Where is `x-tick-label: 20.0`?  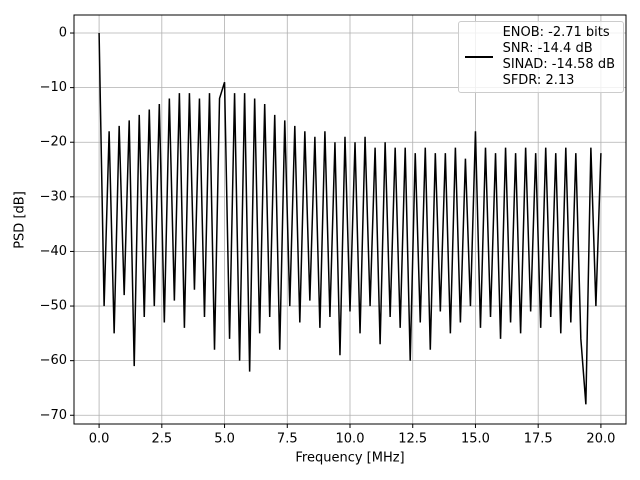 x-tick-label: 20.0 is located at coordinates (600, 439).